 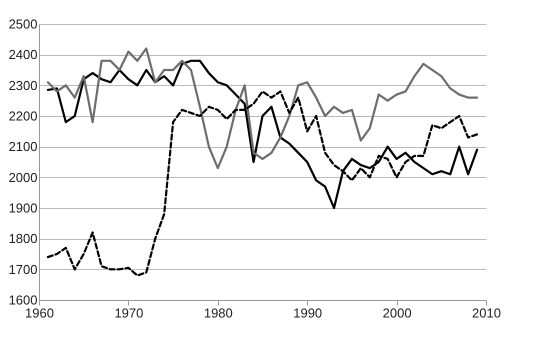 I want to click on x-tick-label: 2000, so click(x=397, y=313).